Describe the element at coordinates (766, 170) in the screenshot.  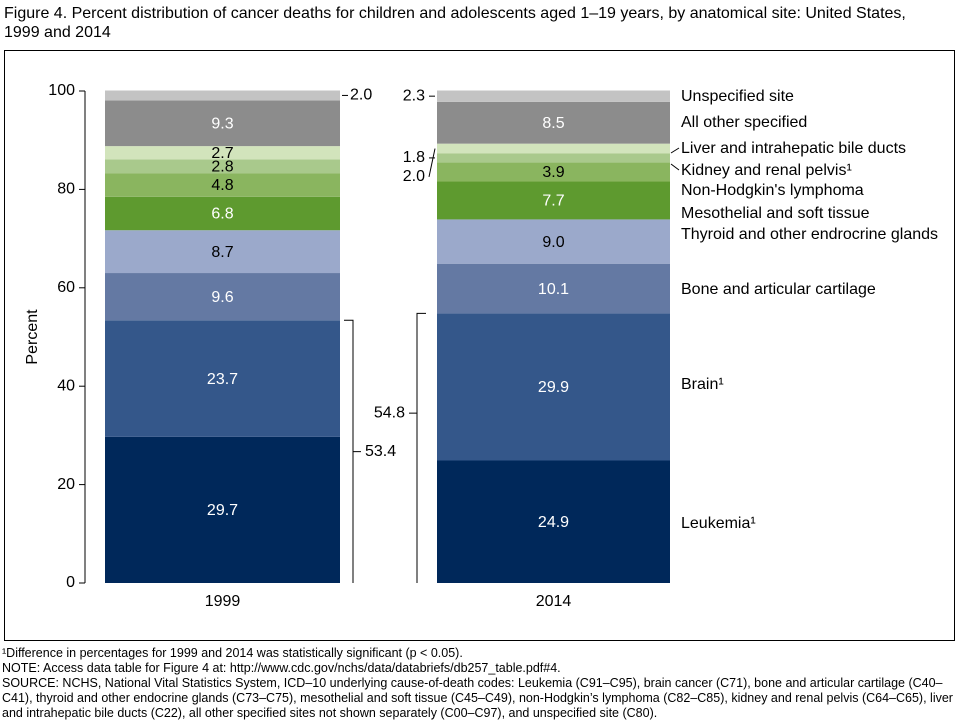
I see `legend-label: Kidney and renal pelvis¹` at that location.